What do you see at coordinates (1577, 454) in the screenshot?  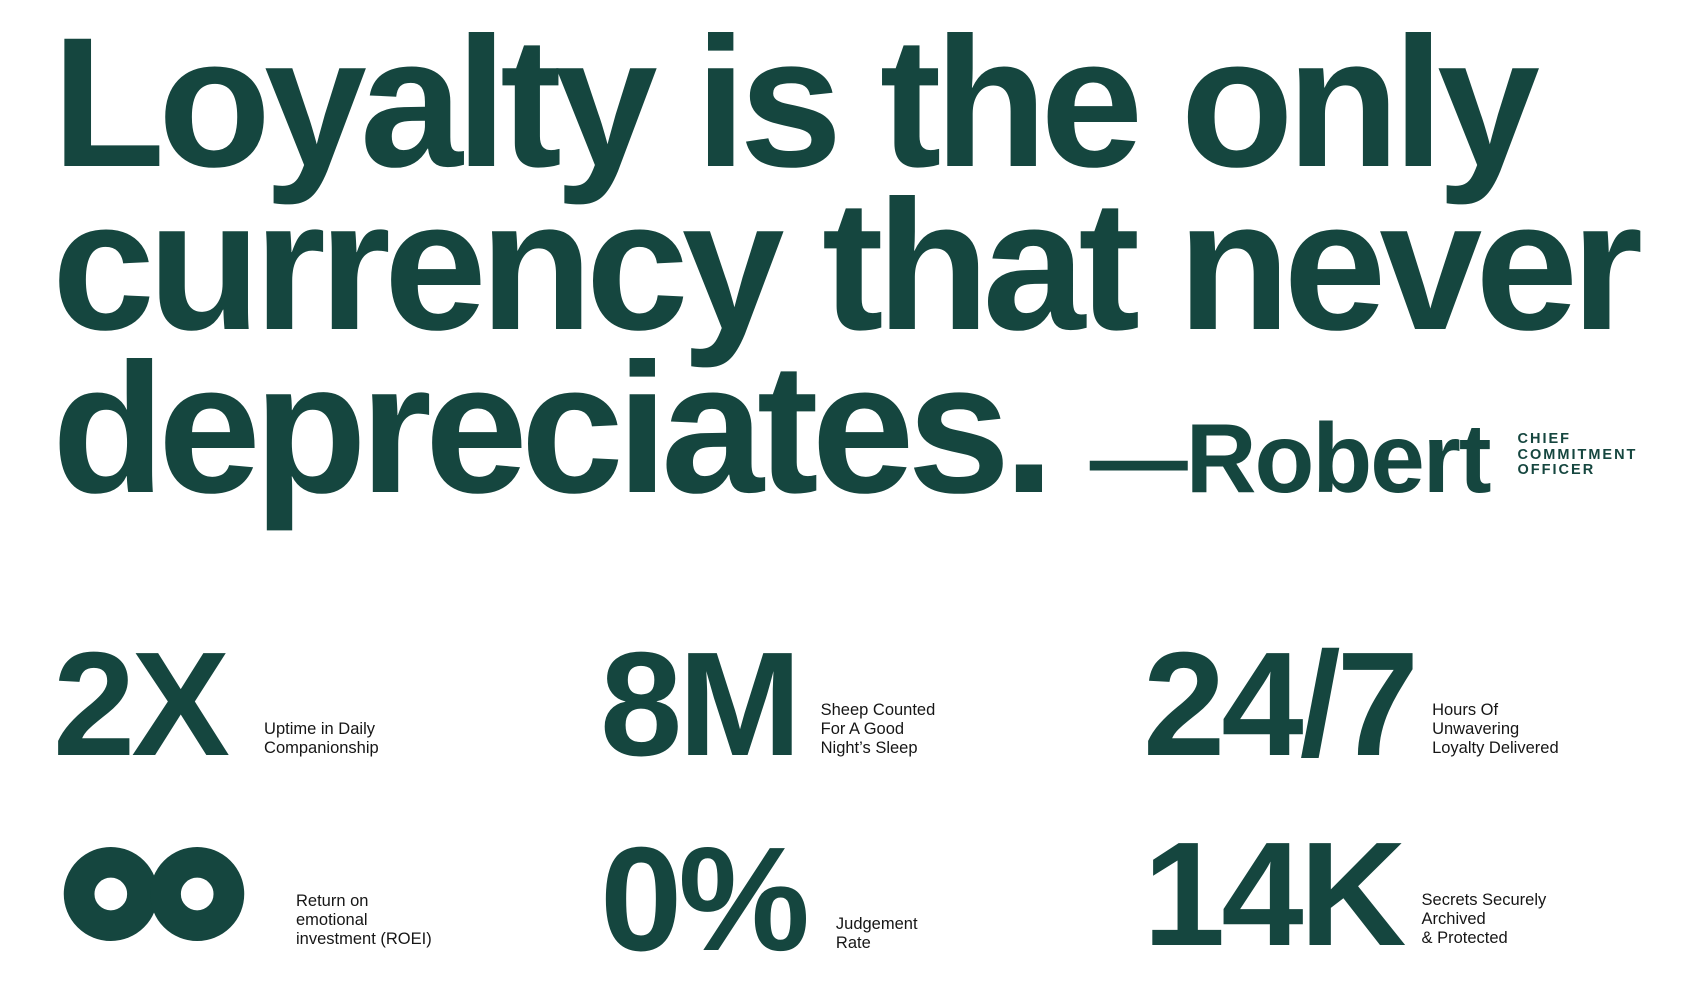 I see `attribution-title: CHIEF COMMITMENT OFFICER` at bounding box center [1577, 454].